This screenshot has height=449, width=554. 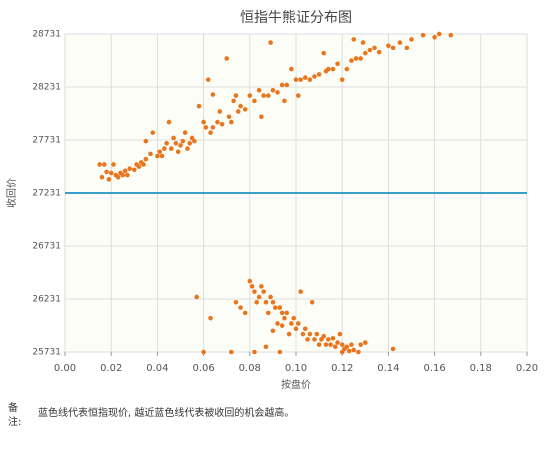 I want to click on x-tick-label: 0.04, so click(x=157, y=368).